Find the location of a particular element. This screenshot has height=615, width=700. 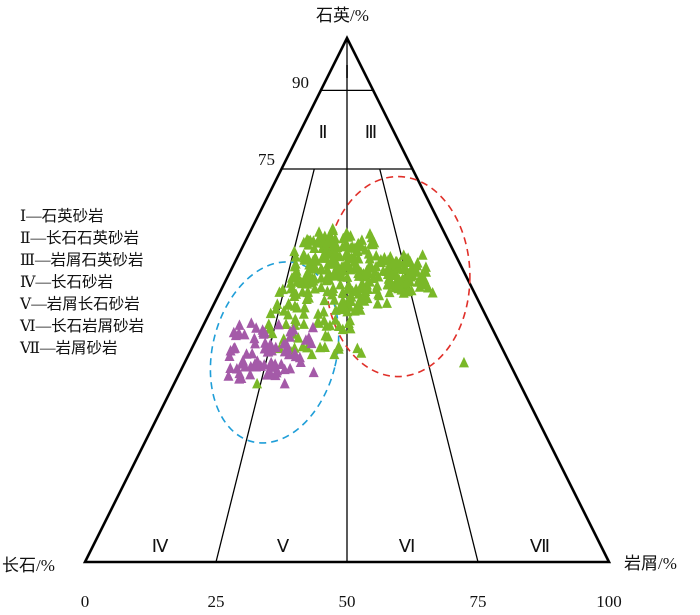

legend-item-6: Ⅵ—长石岩屑砂岩 is located at coordinates (82, 326).